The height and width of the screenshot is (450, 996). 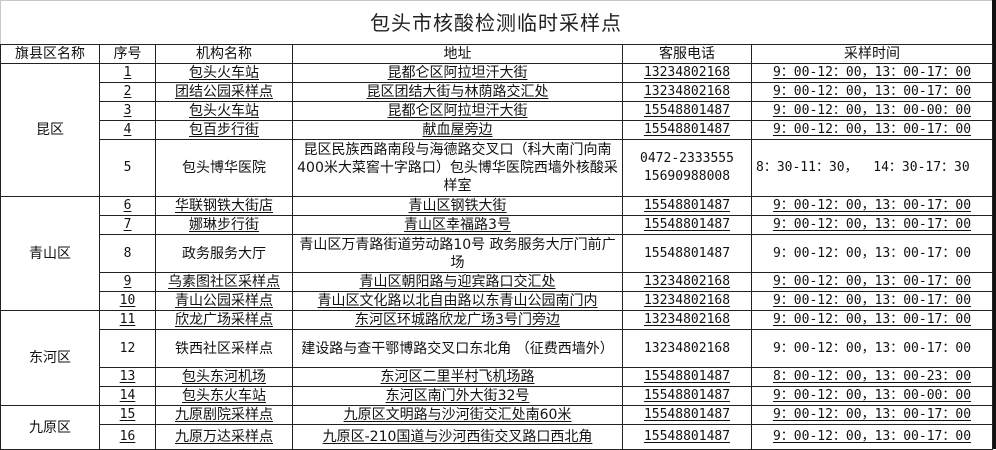 I want to click on institution-cell: 包头东河机场, so click(x=224, y=377).